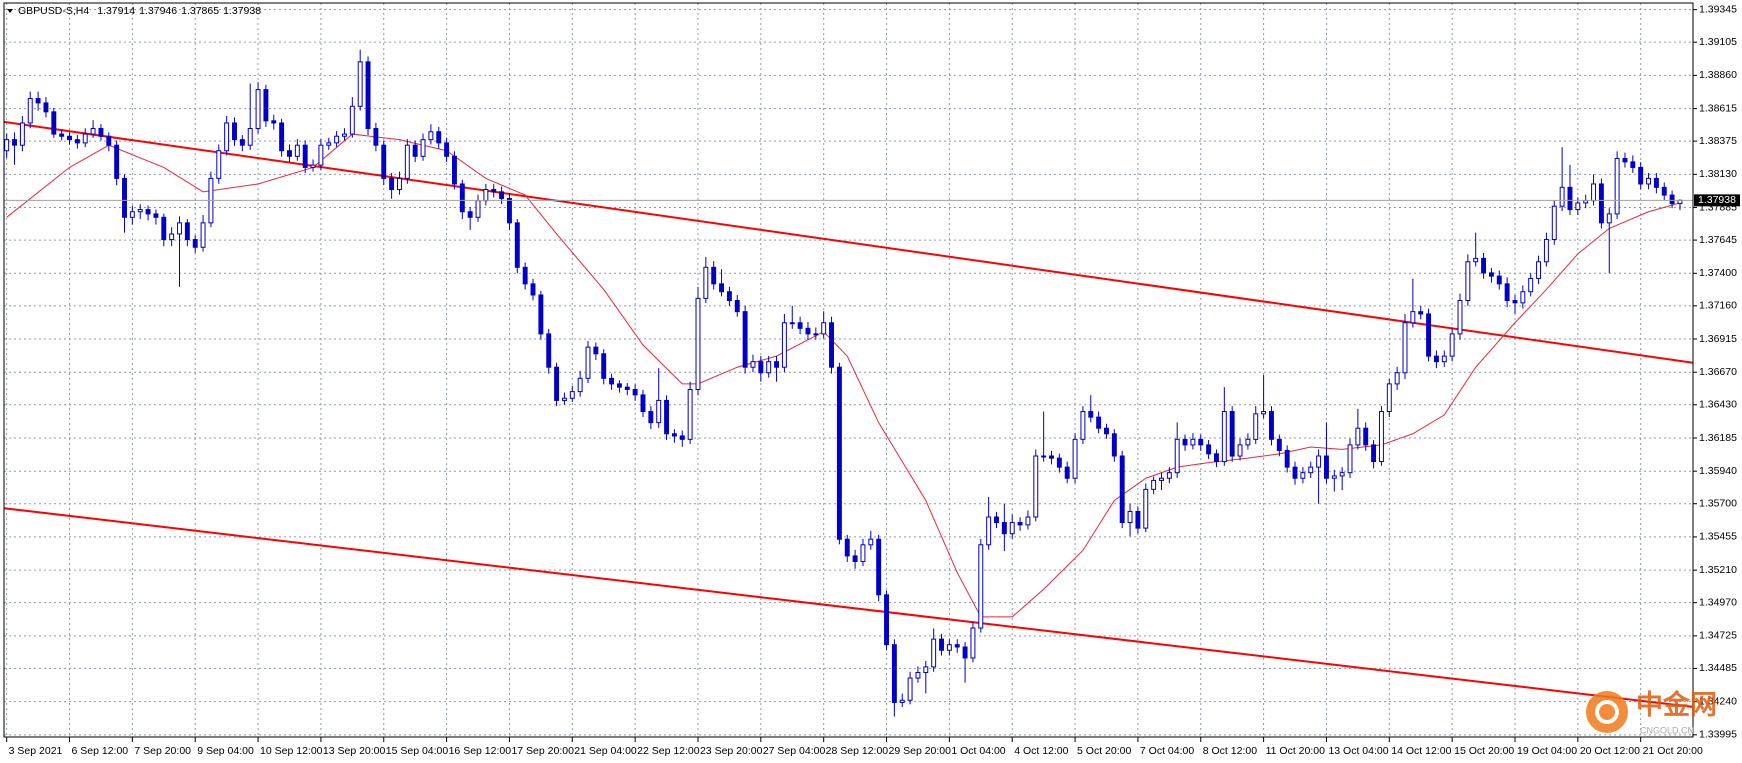  What do you see at coordinates (1718, 75) in the screenshot?
I see `y-tick-label: 1.38860` at bounding box center [1718, 75].